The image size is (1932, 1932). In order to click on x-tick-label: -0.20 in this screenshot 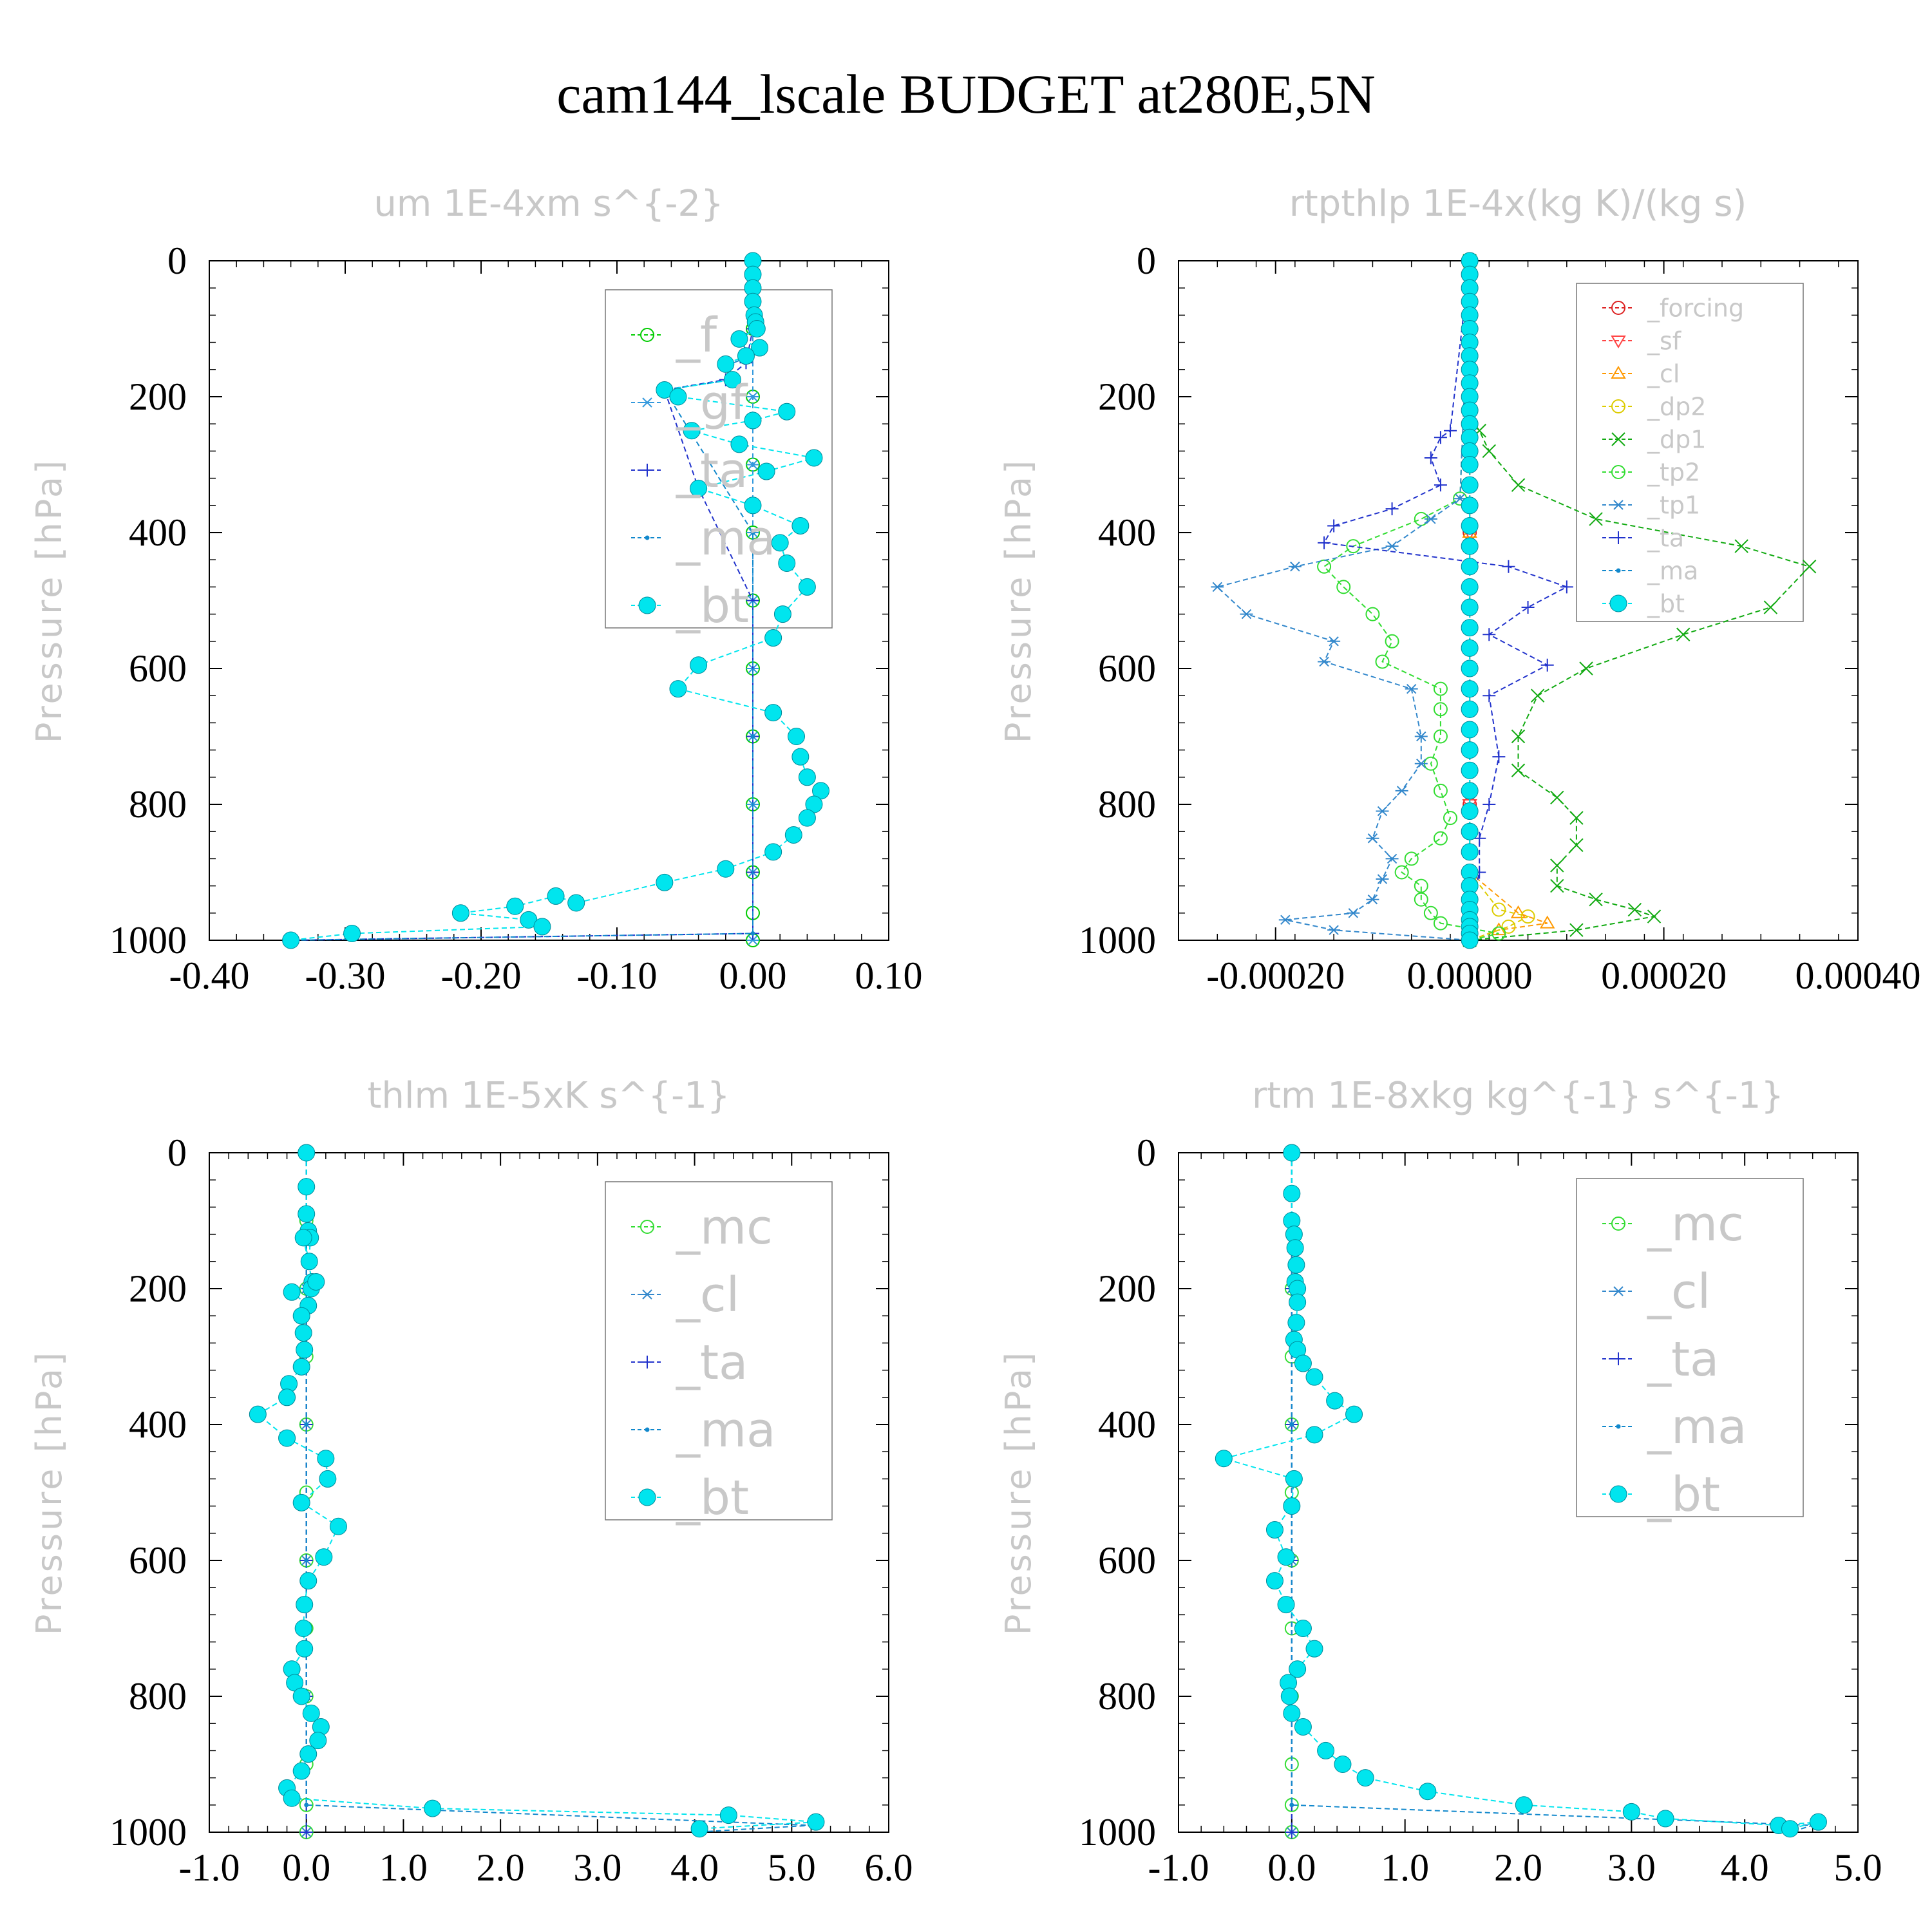, I will do `click(481, 975)`.